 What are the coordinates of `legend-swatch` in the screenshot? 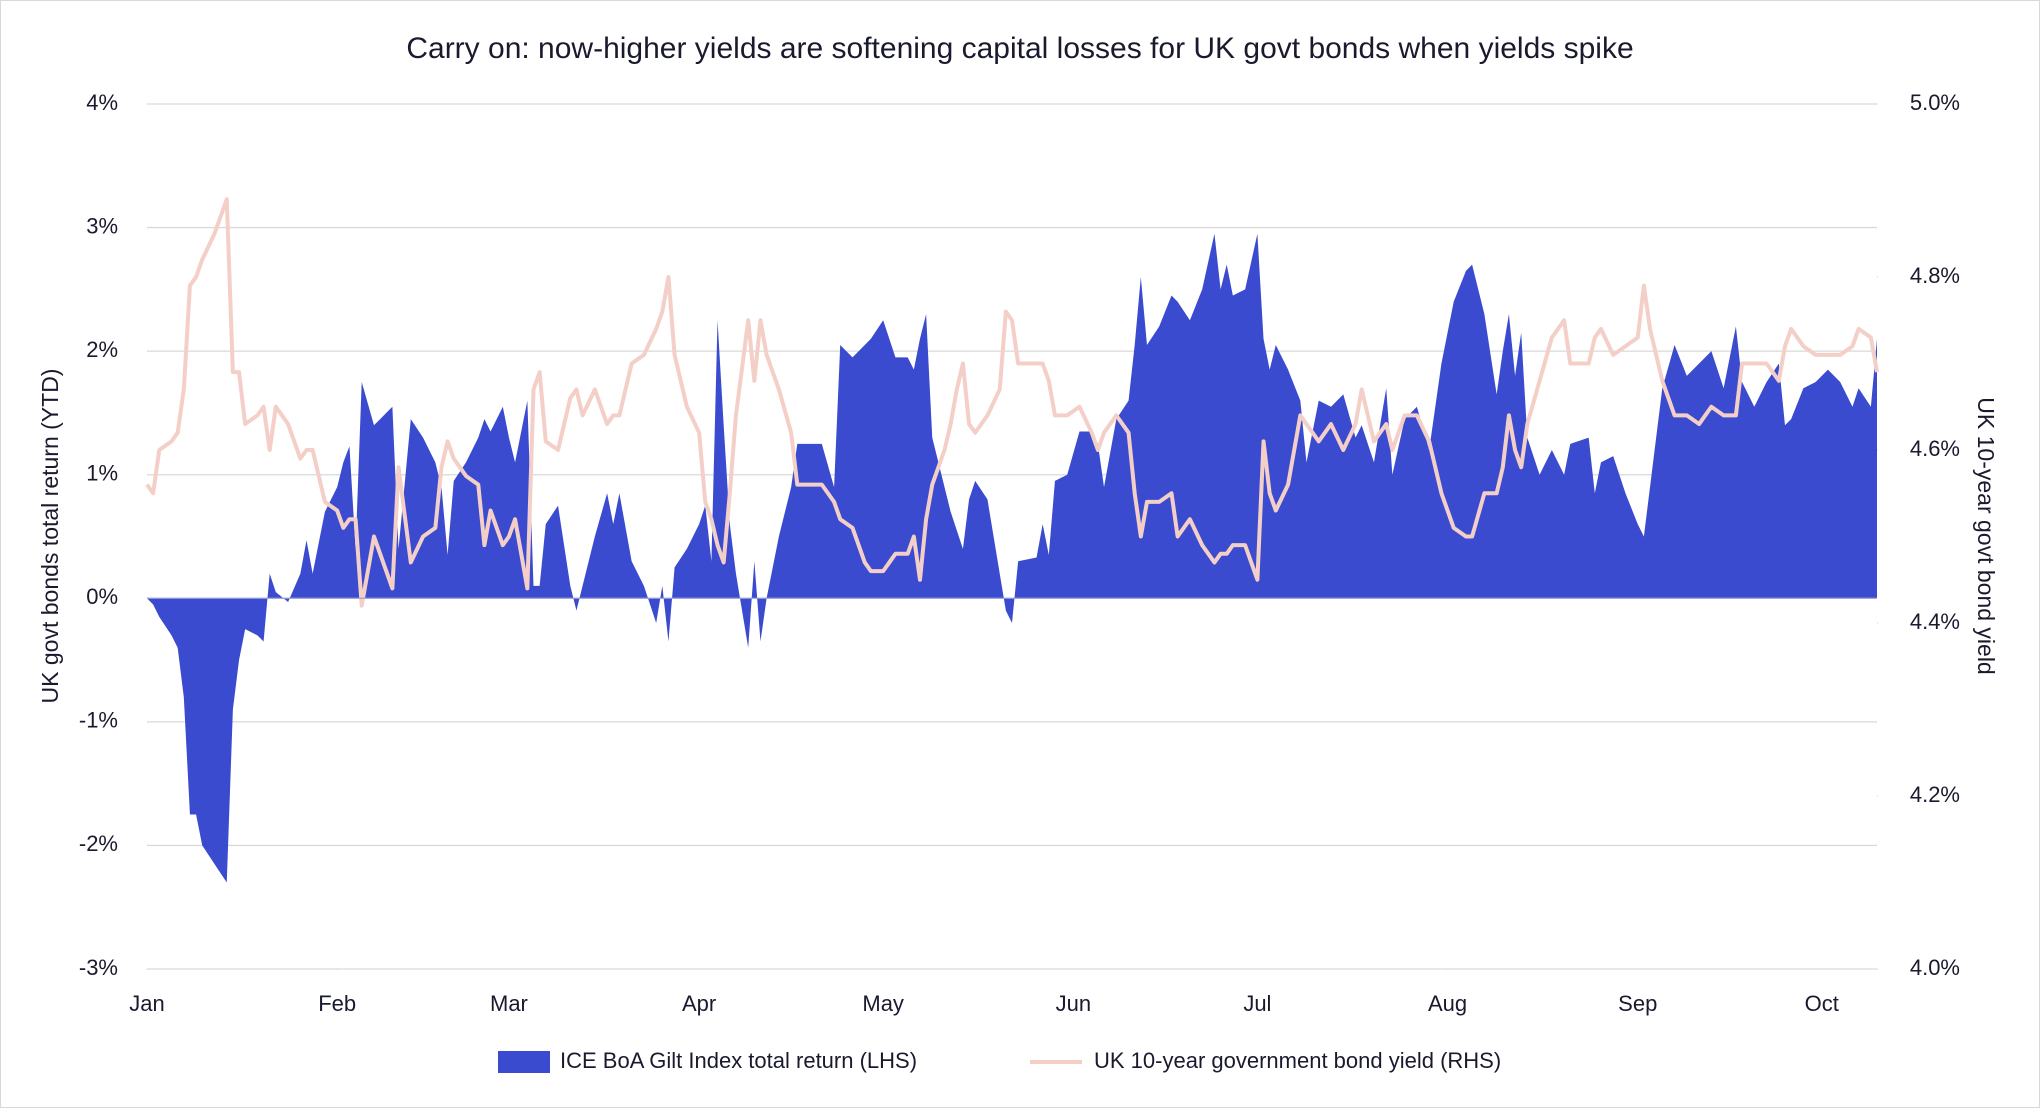 It's located at (524, 1062).